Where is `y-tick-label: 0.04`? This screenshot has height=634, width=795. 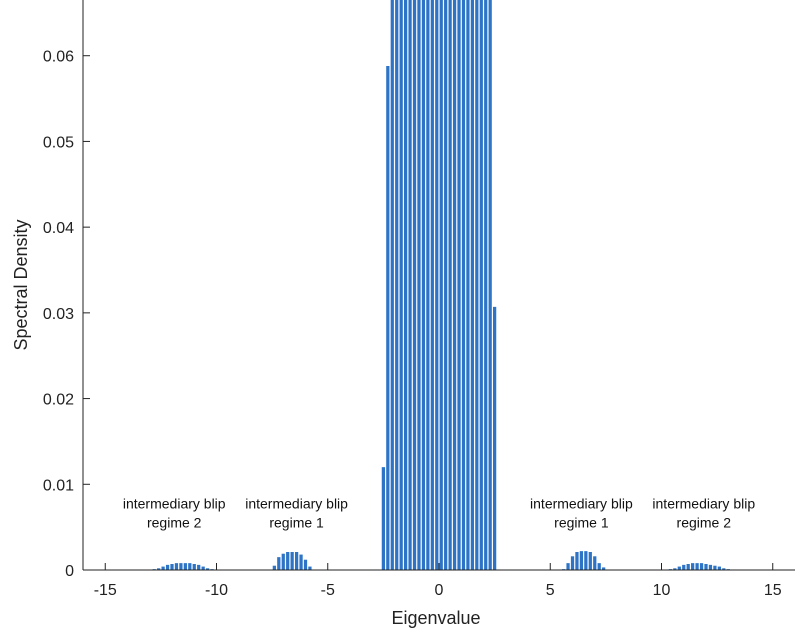
y-tick-label: 0.04 is located at coordinates (58, 228).